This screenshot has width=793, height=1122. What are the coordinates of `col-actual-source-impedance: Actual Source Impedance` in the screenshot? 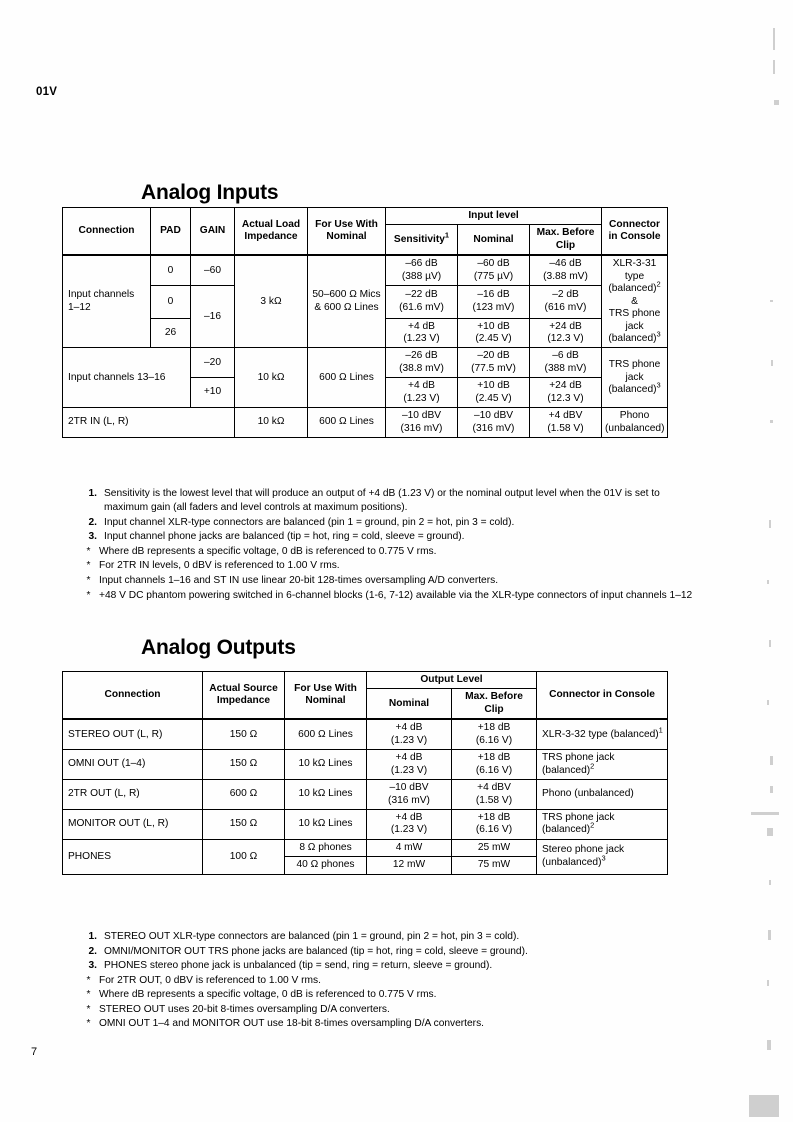 It's located at (243, 696).